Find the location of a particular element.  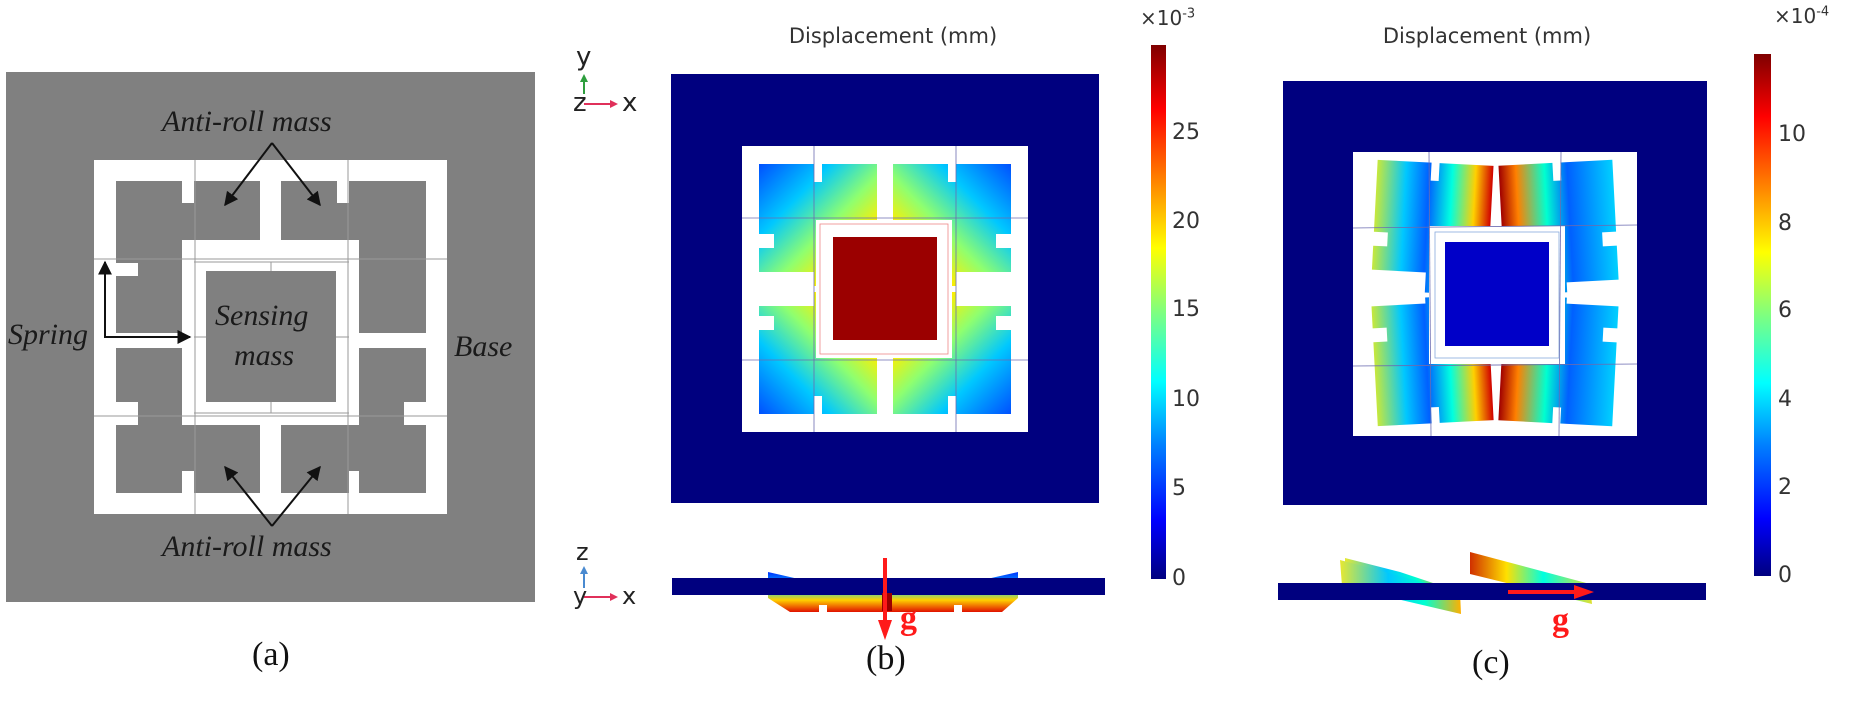

colorbar-c is located at coordinates (1762, 315).